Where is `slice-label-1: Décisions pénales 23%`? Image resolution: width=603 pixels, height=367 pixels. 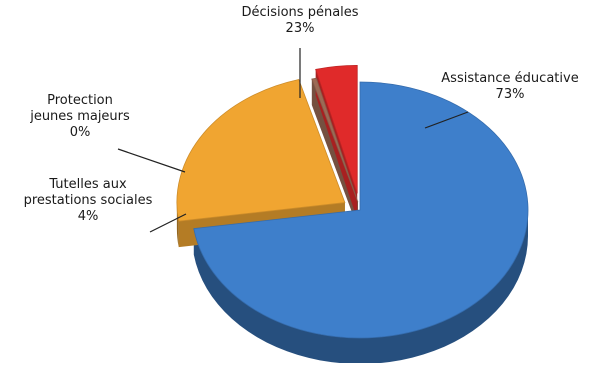
slice-label-1: Décisions pénales 23% is located at coordinates (299, 20).